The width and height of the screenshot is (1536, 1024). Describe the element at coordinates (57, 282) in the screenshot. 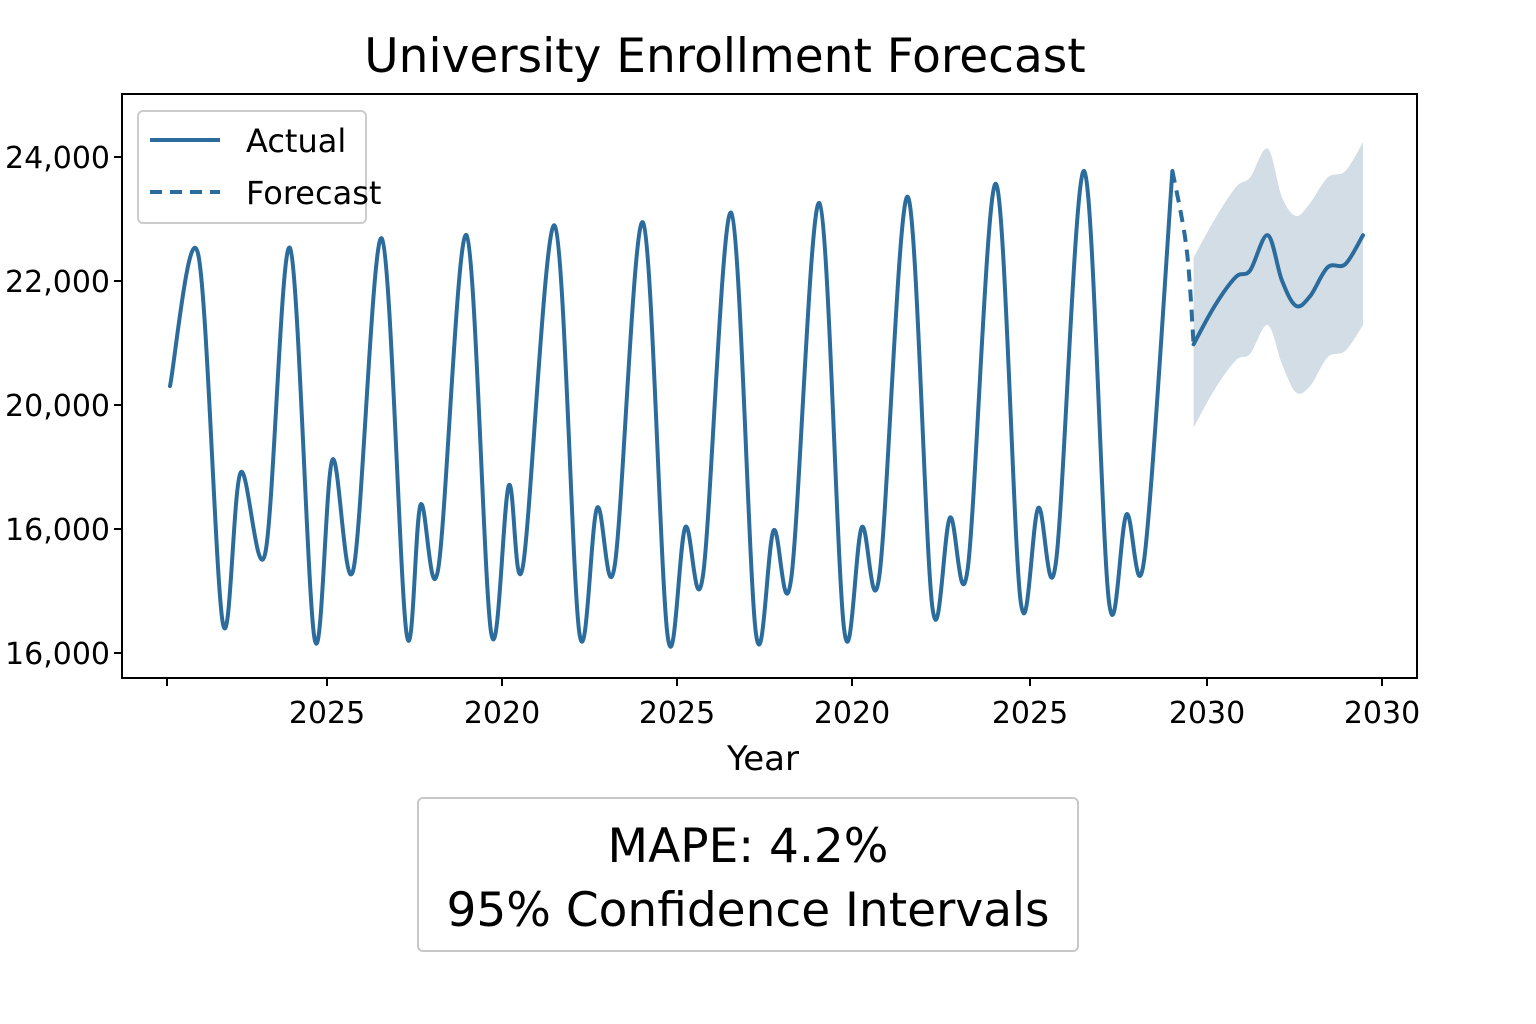

I see `y-tick-label: 22,000` at that location.